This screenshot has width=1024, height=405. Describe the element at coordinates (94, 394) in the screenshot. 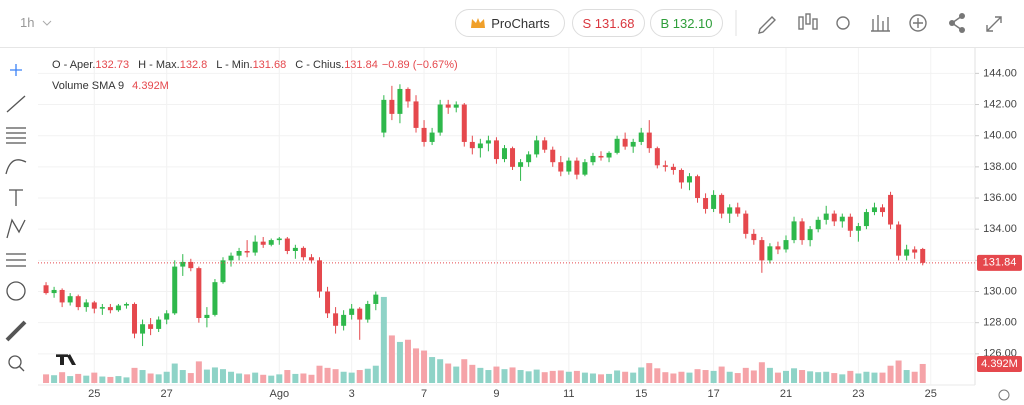

I see `x-tick-label: 25` at that location.